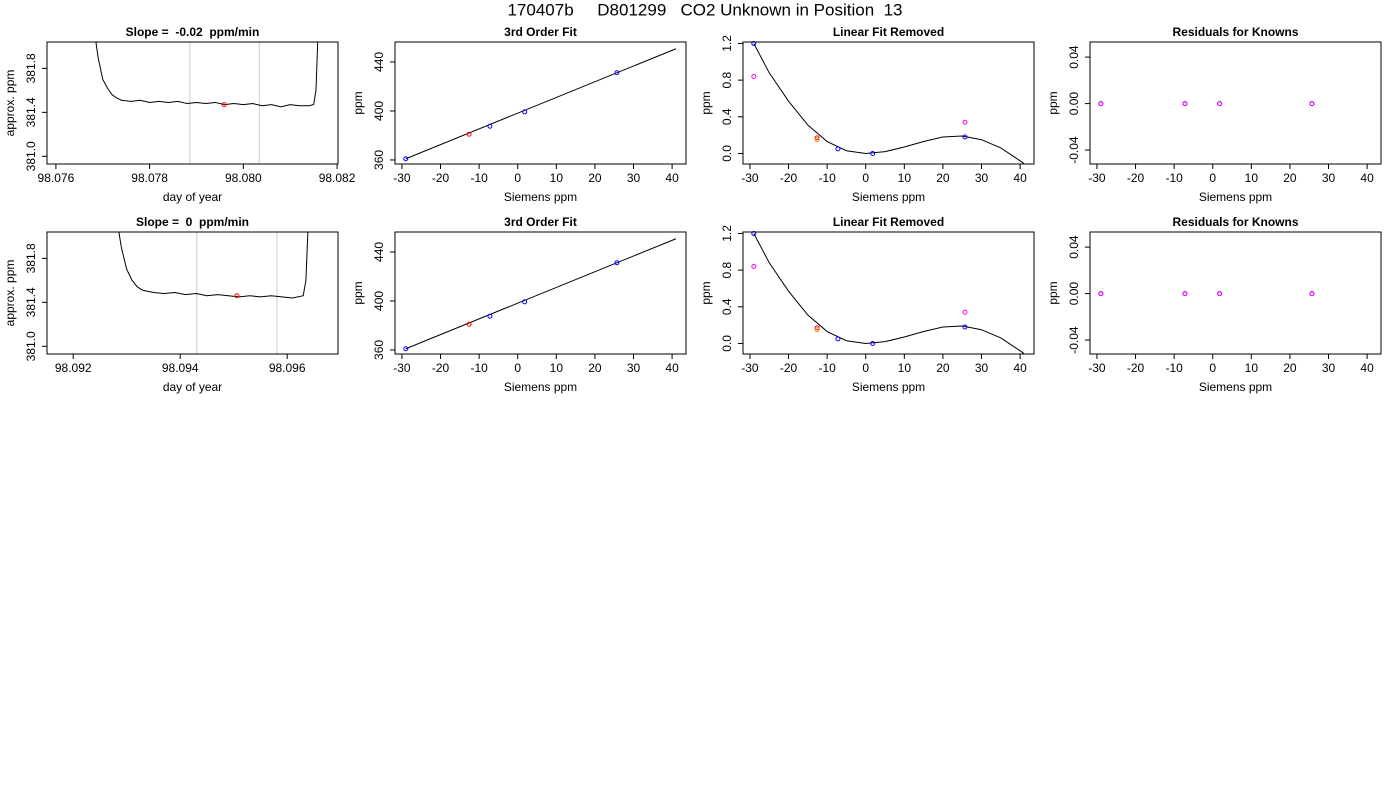  I want to click on y-tick-label: 381.0, so click(31, 346).